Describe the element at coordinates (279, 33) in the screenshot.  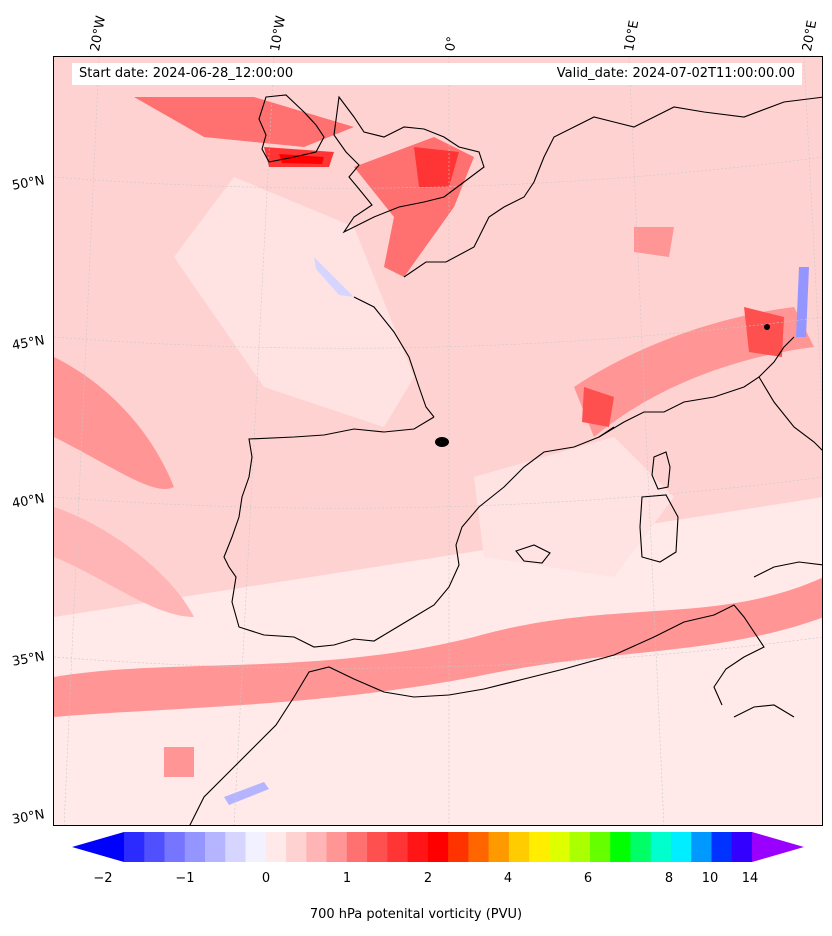
I see `lon-label-10w: 10°W` at that location.